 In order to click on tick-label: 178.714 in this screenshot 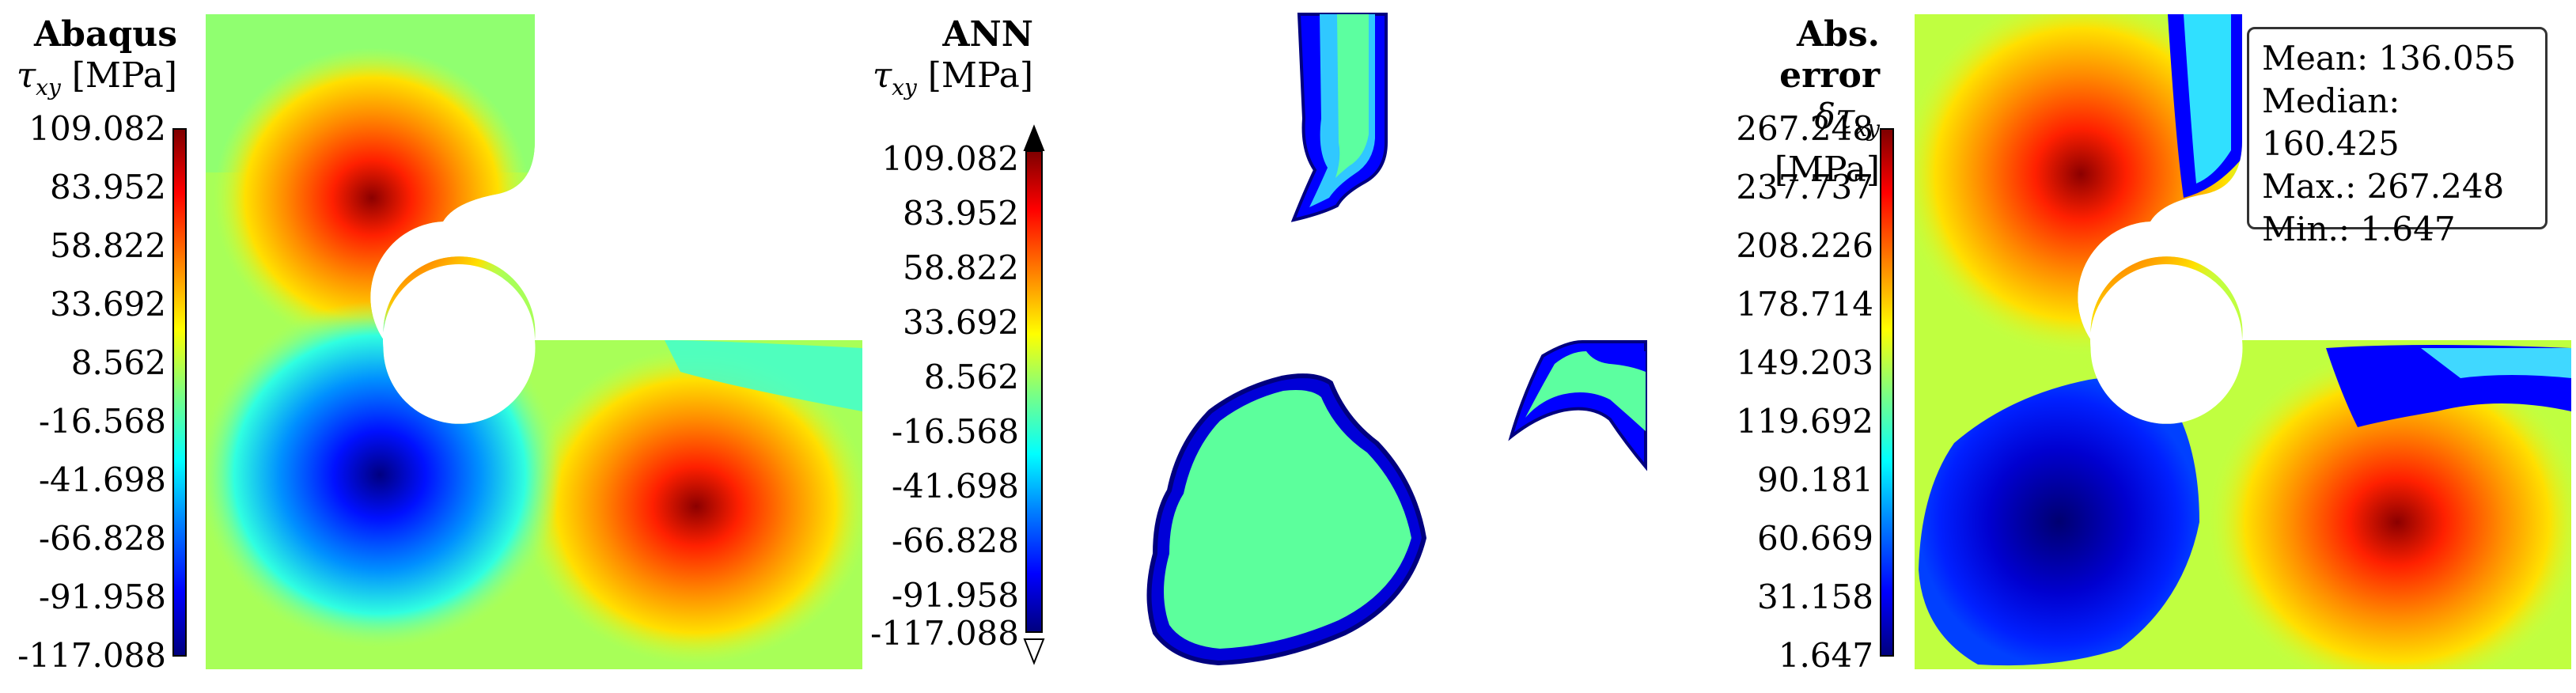, I will do `click(1804, 305)`.